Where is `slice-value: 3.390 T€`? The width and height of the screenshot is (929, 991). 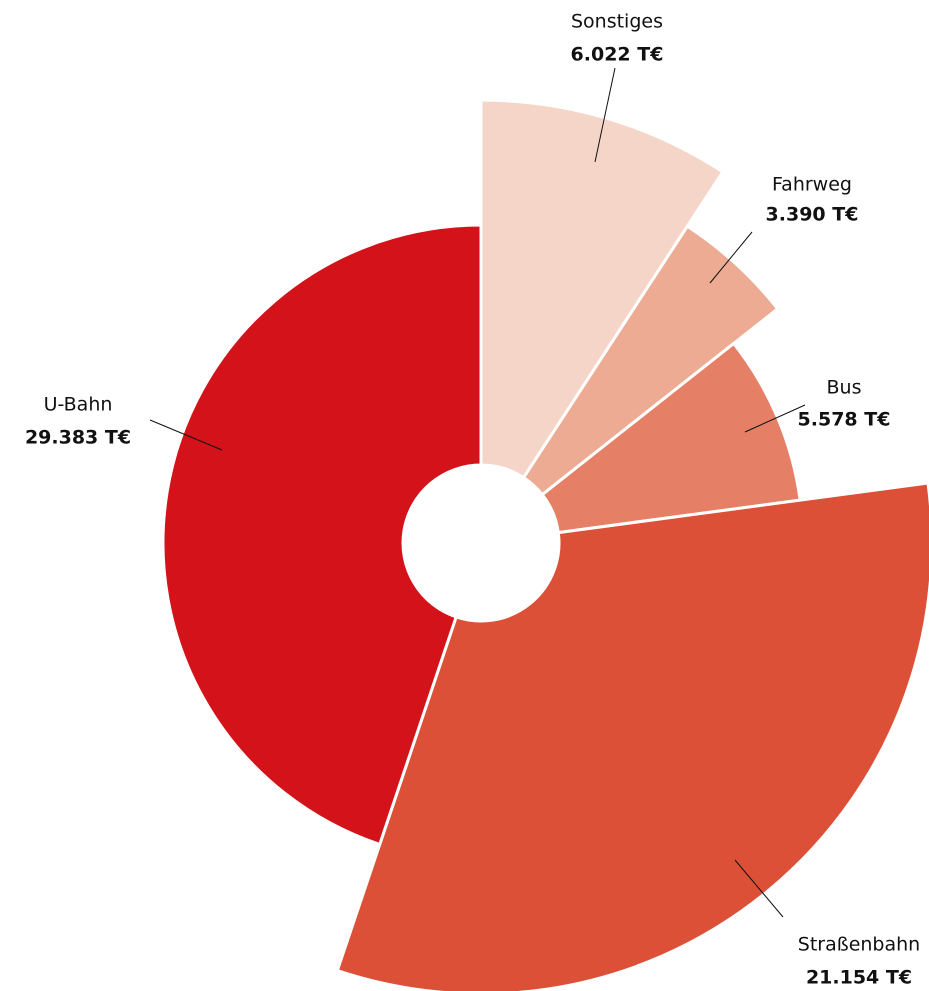
slice-value: 3.390 T€ is located at coordinates (812, 215).